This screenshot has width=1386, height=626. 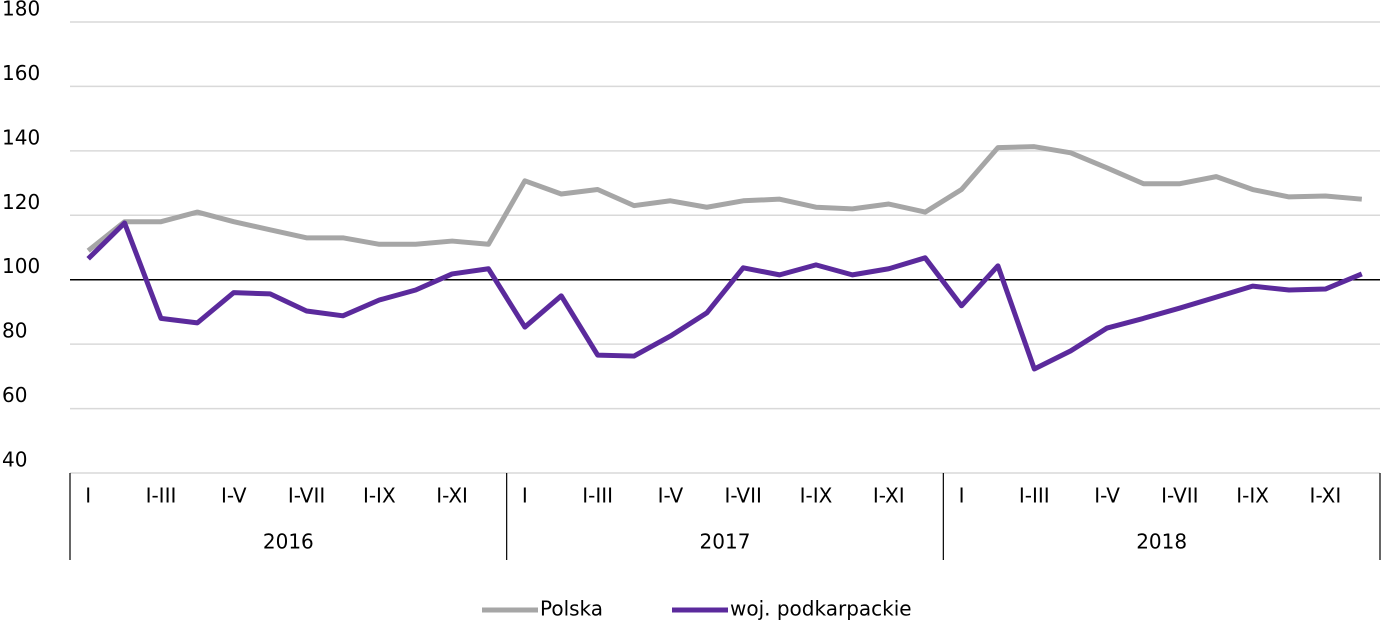 I want to click on y-tick-label: 60, so click(x=14, y=395).